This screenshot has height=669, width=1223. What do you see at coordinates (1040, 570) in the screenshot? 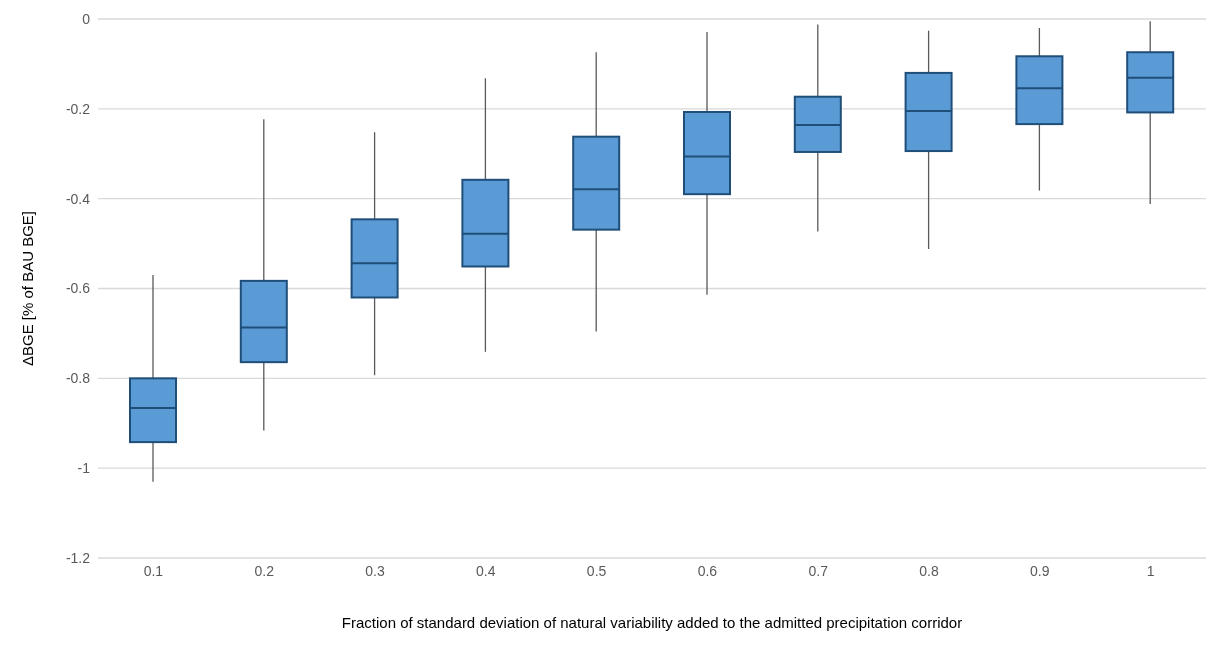
I see `x-tick-label: 0.9` at bounding box center [1040, 570].